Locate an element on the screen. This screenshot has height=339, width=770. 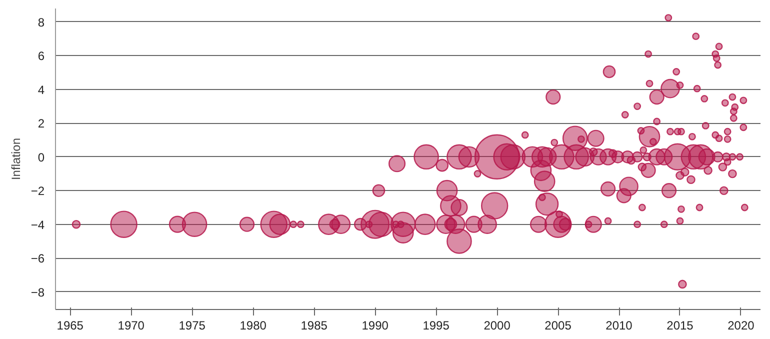
y-tick-label: 0 is located at coordinates (41, 157).